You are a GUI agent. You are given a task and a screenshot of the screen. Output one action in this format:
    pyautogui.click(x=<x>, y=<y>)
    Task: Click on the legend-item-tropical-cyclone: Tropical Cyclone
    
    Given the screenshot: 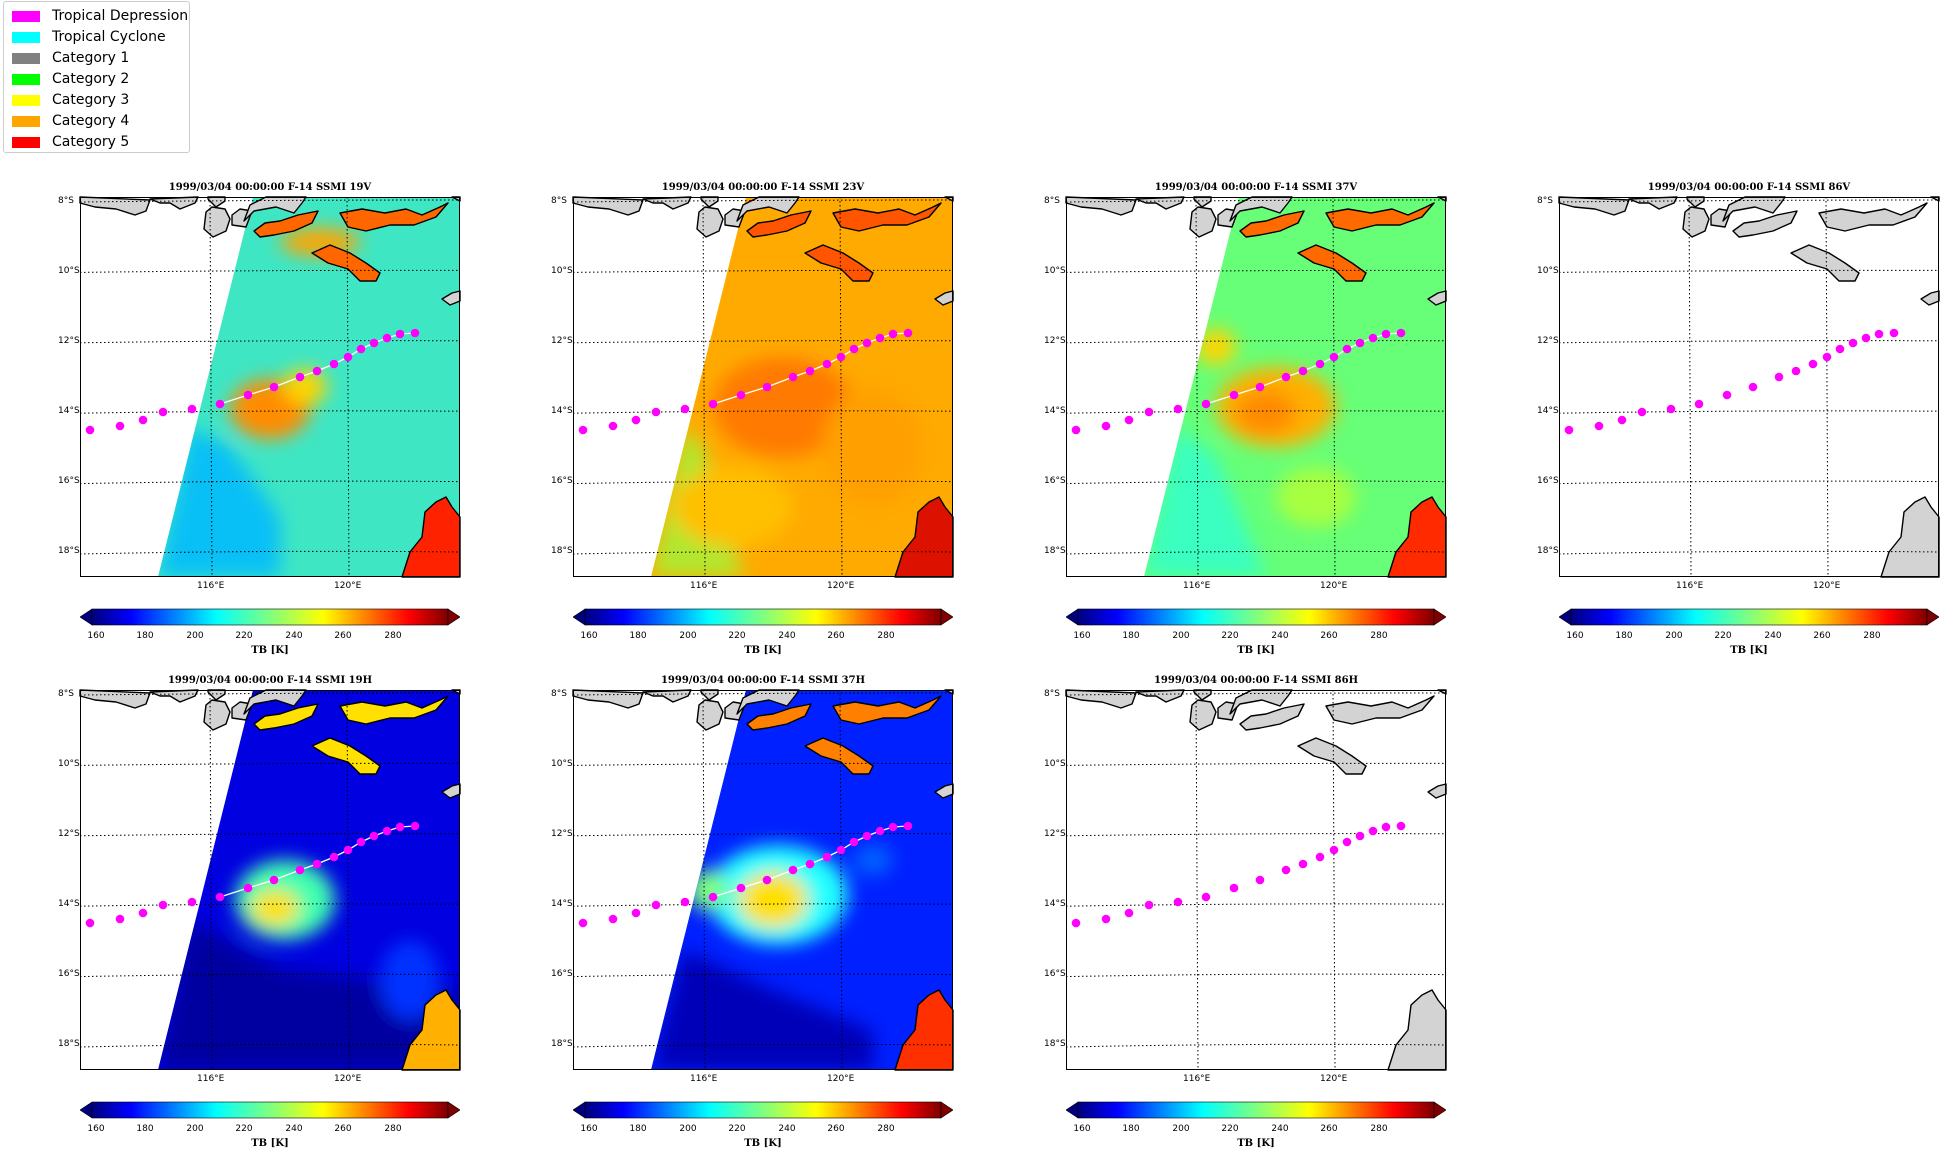 What is the action you would take?
    pyautogui.click(x=89, y=37)
    